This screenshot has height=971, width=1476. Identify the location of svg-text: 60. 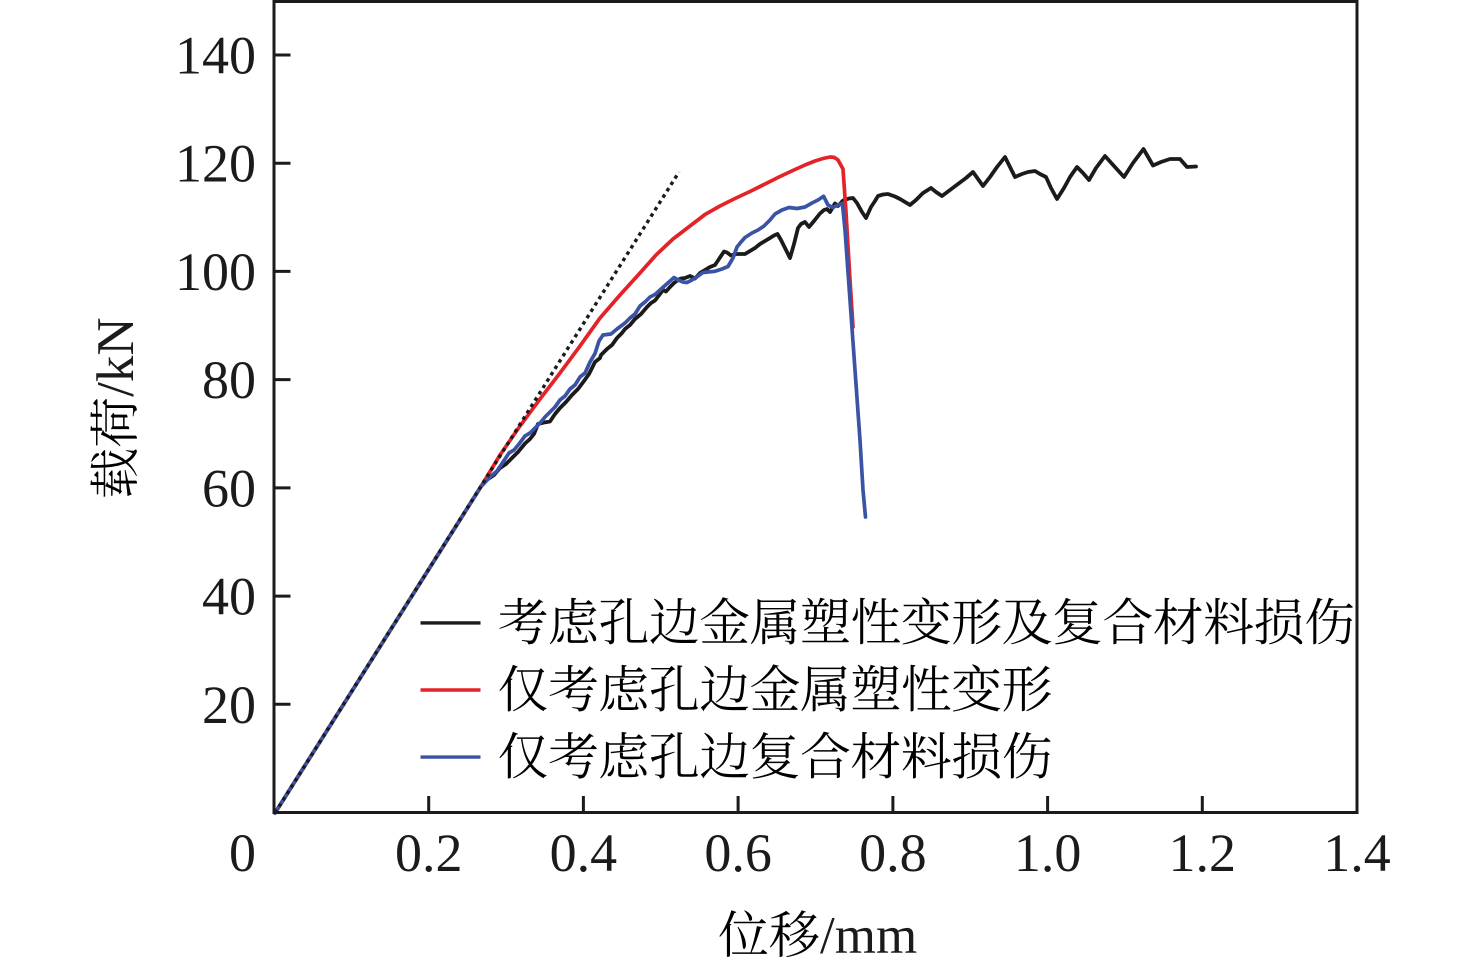
(229, 488).